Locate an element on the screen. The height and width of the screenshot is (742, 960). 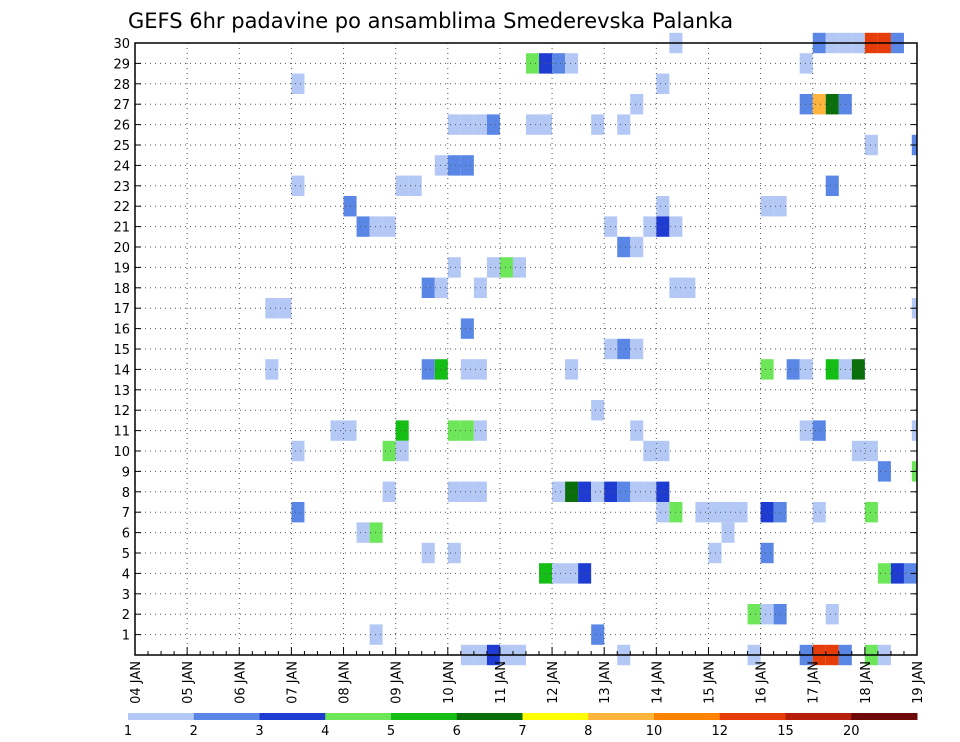
y-tick-label: 17 is located at coordinates (121, 309).